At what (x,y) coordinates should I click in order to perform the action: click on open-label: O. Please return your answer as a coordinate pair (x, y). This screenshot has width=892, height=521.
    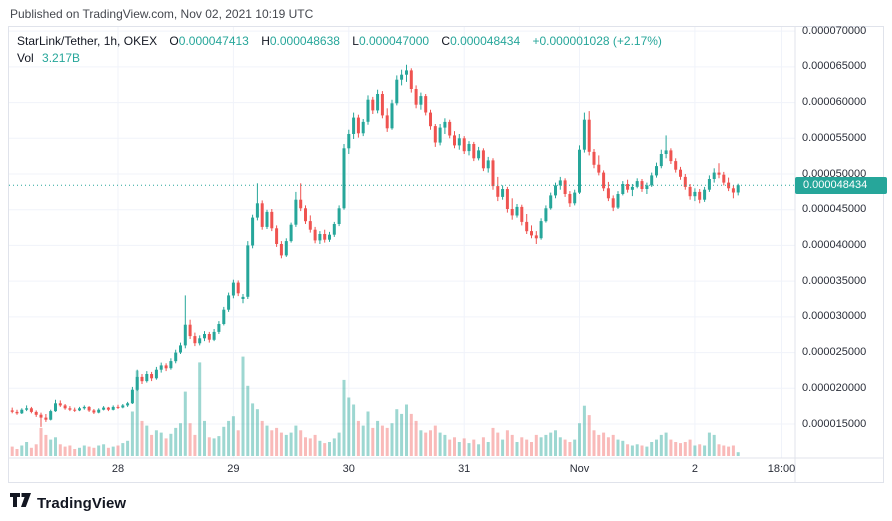
    Looking at the image, I should click on (174, 41).